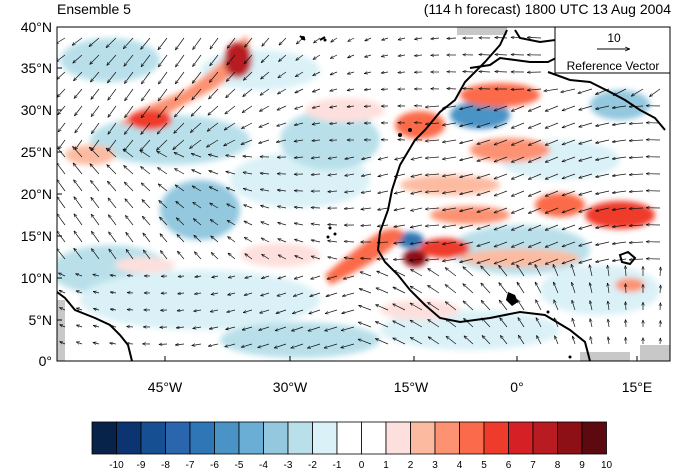  I want to click on colorbar-label: -1, so click(337, 465).